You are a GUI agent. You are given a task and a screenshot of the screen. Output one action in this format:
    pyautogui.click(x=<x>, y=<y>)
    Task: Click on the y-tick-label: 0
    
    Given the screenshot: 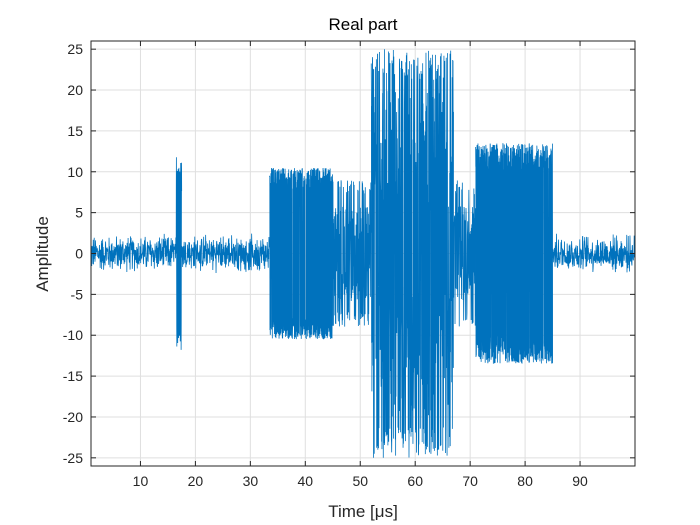 What is the action you would take?
    pyautogui.click(x=79, y=254)
    